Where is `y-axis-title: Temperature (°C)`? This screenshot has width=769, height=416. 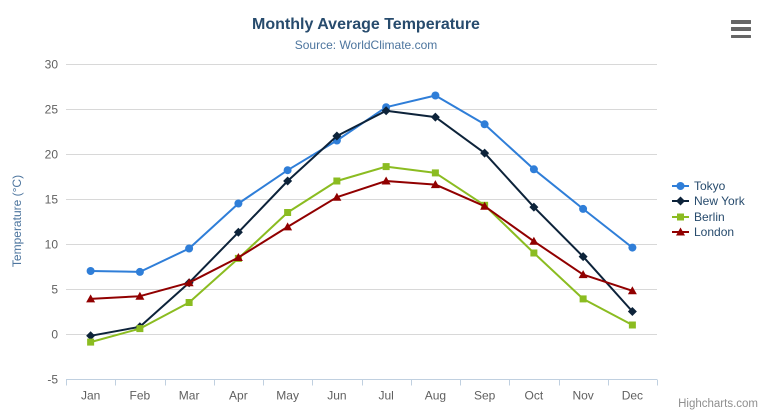
y-axis-title: Temperature (°C) is located at coordinates (17, 221).